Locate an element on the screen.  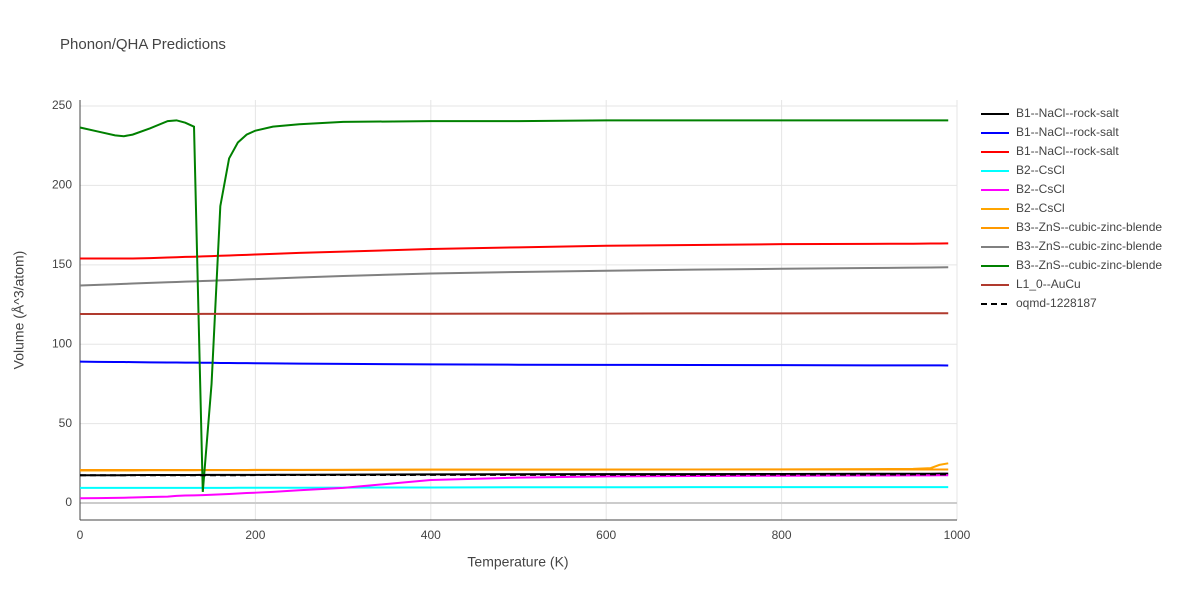
y-tick-label: 50 is located at coordinates (66, 423).